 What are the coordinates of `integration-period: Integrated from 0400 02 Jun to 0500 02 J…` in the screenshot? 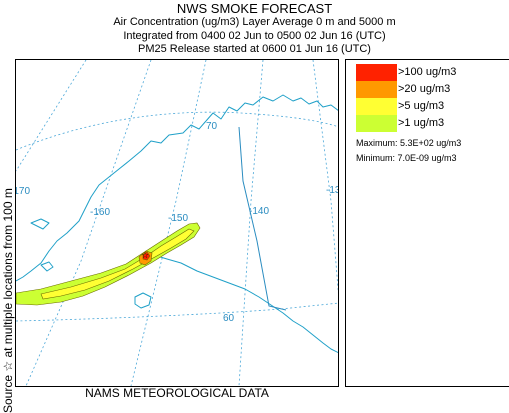 It's located at (254, 36).